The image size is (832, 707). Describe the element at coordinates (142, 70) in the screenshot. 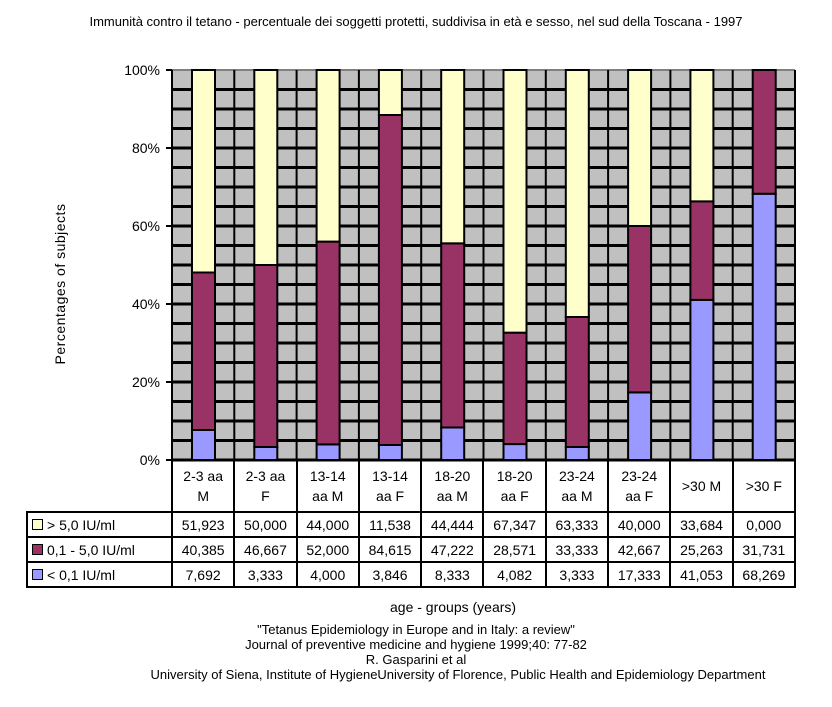

I see `y-tick-label: 100%` at that location.